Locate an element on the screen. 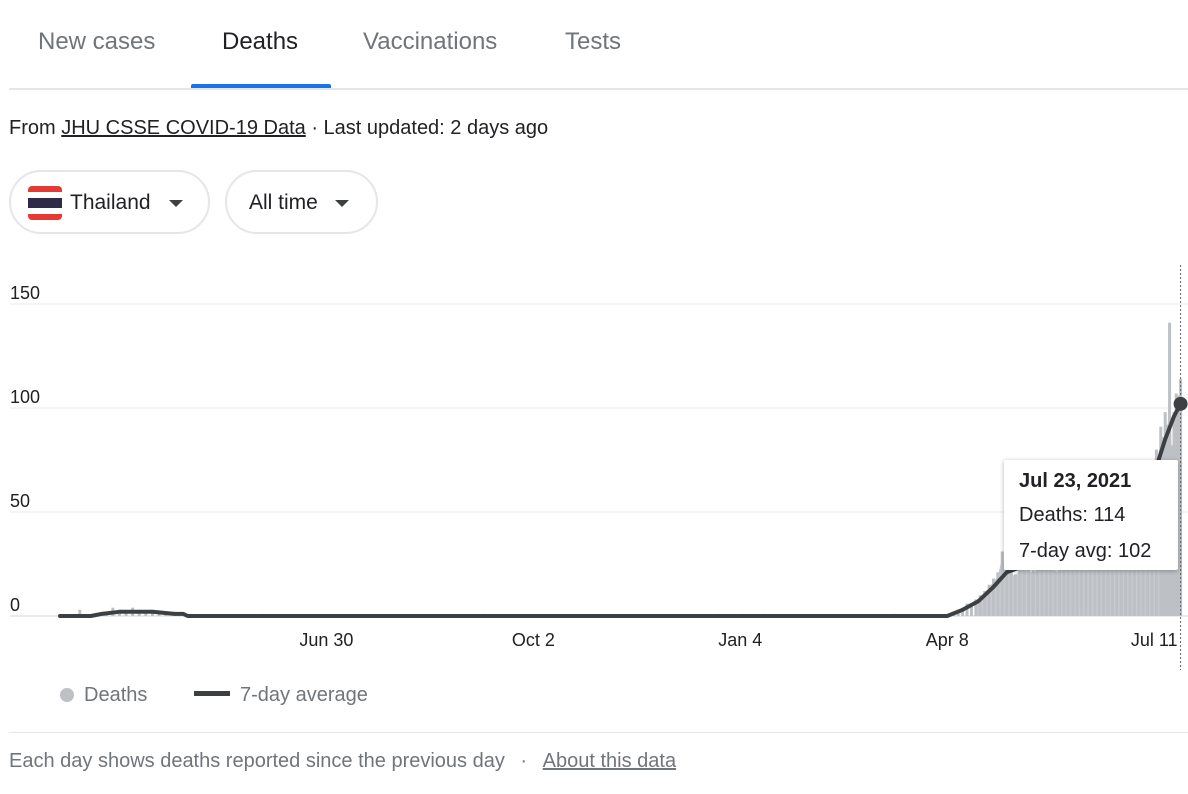 The image size is (1188, 794). legend-deaths: Deaths is located at coordinates (103, 695).